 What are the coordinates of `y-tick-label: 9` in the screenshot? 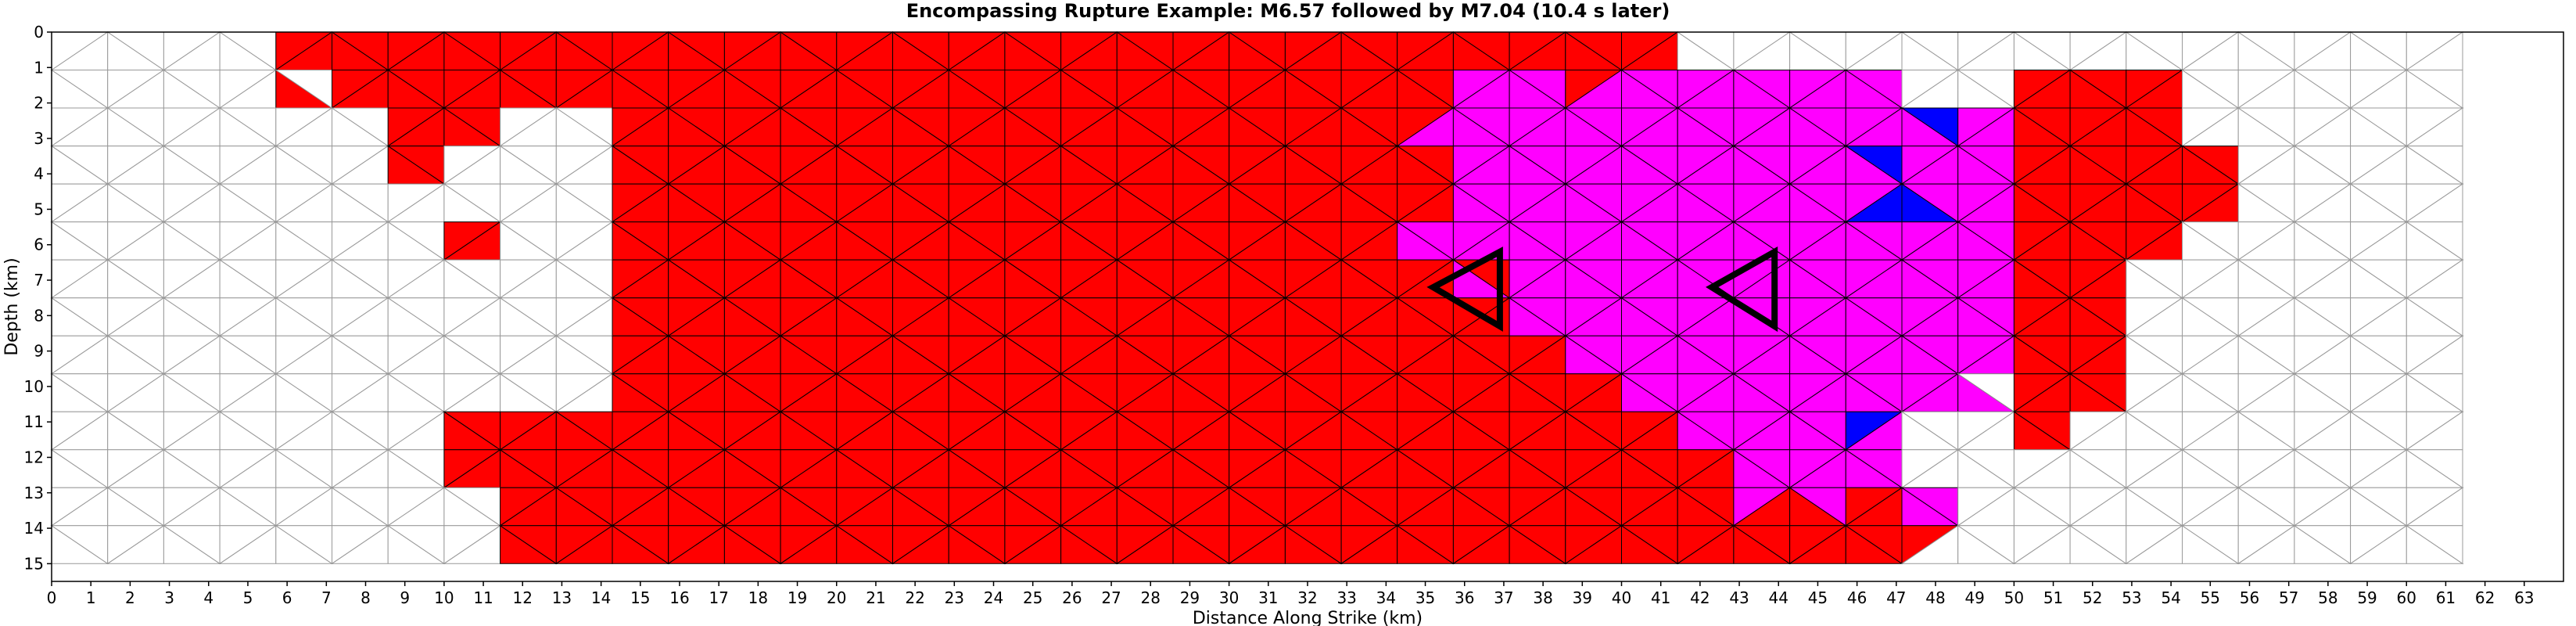 It's located at (39, 351).